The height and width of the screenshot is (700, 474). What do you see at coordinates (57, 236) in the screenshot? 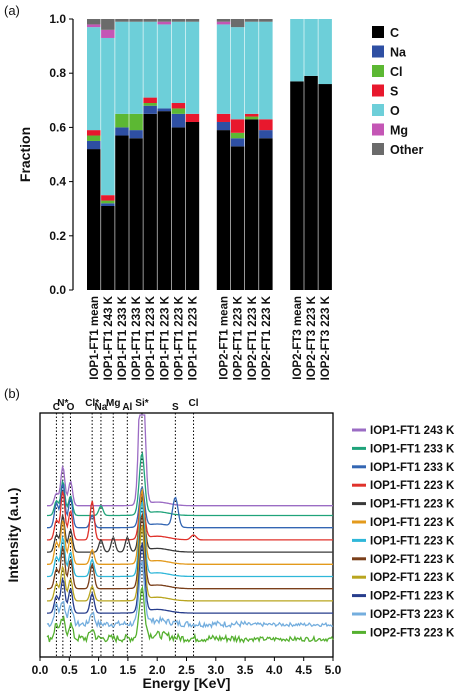
I see `y-tick-label: 0.2` at bounding box center [57, 236].